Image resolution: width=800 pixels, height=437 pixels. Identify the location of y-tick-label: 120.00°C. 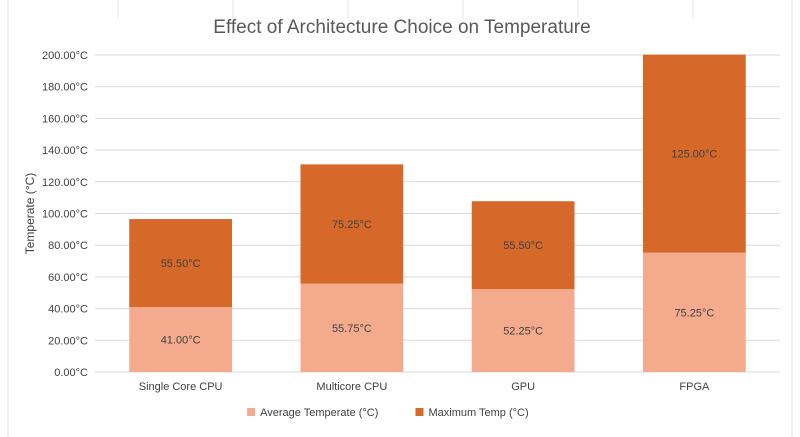
(65, 183).